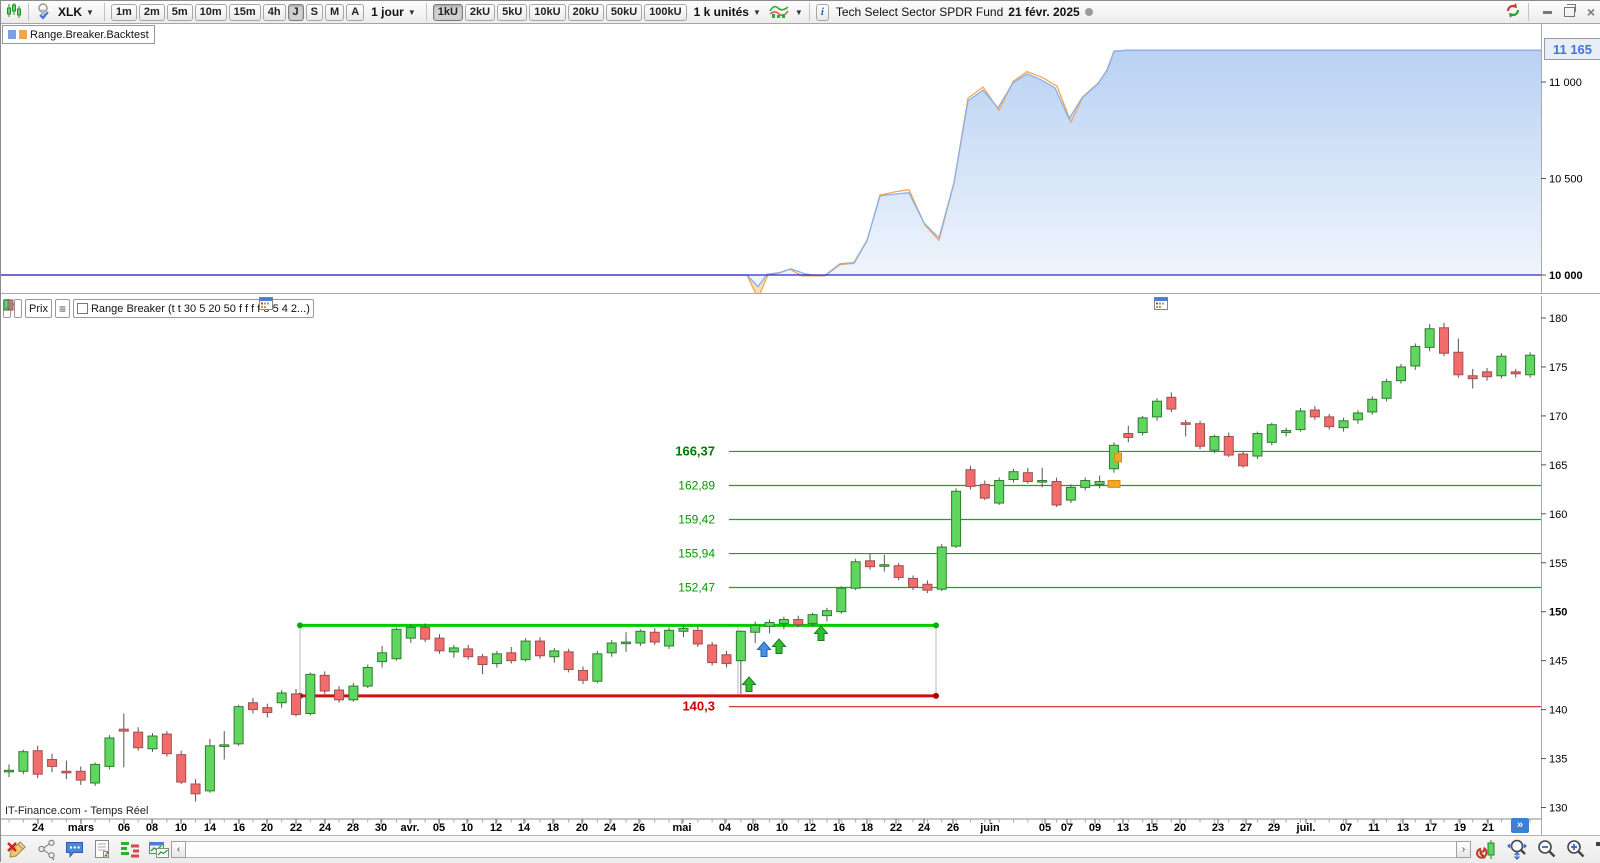 This screenshot has width=1600, height=863. Describe the element at coordinates (82, 308) in the screenshot. I see `indicator-checkbox` at that location.